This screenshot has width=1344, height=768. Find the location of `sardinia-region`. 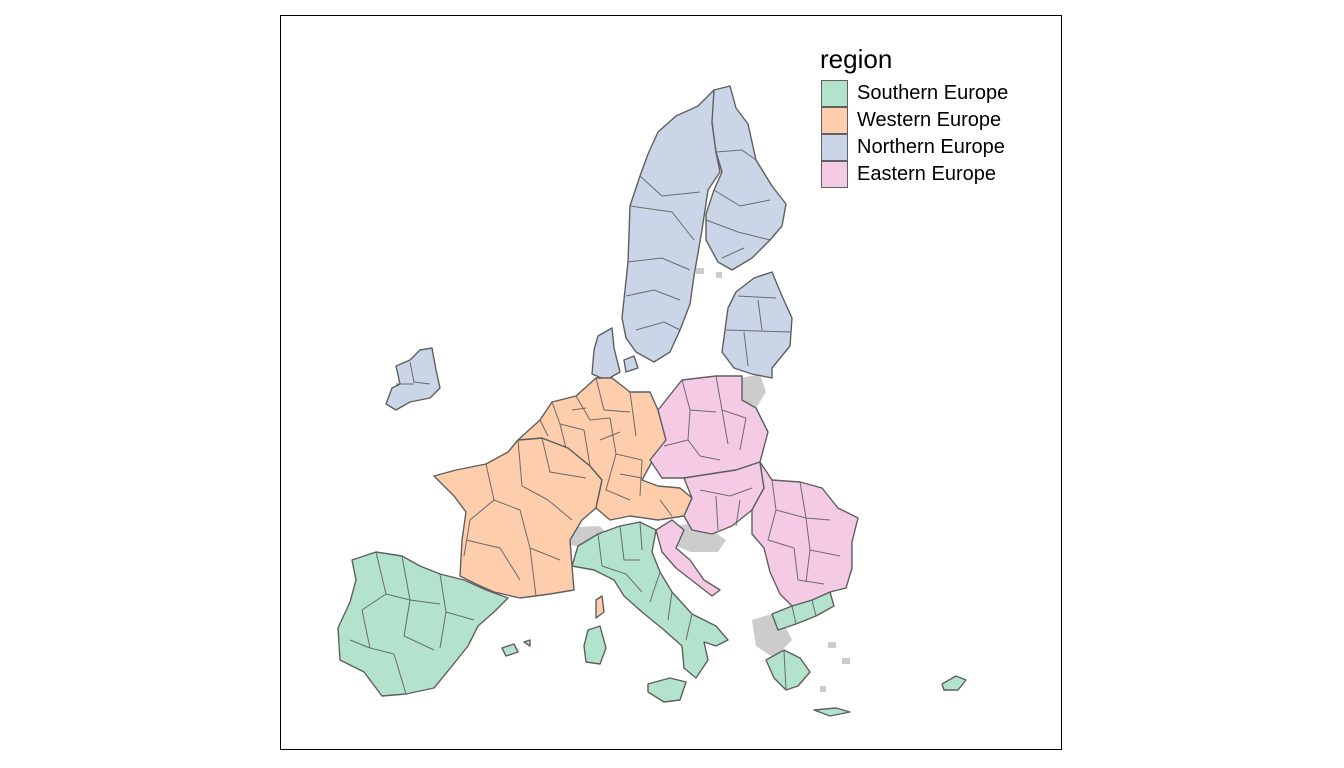

sardinia-region is located at coordinates (595, 645).